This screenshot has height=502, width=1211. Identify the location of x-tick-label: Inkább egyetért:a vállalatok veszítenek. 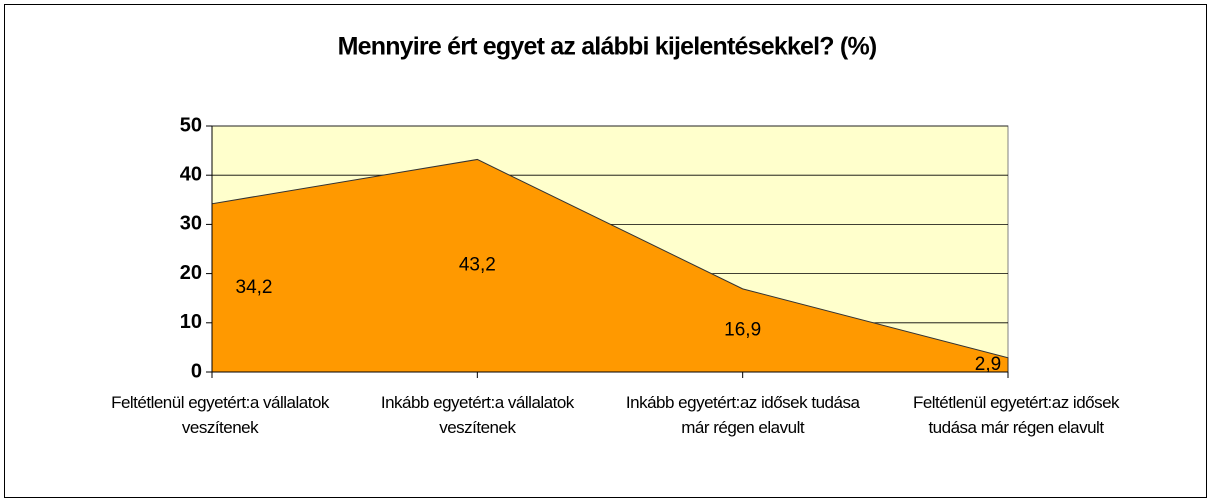
(477, 415).